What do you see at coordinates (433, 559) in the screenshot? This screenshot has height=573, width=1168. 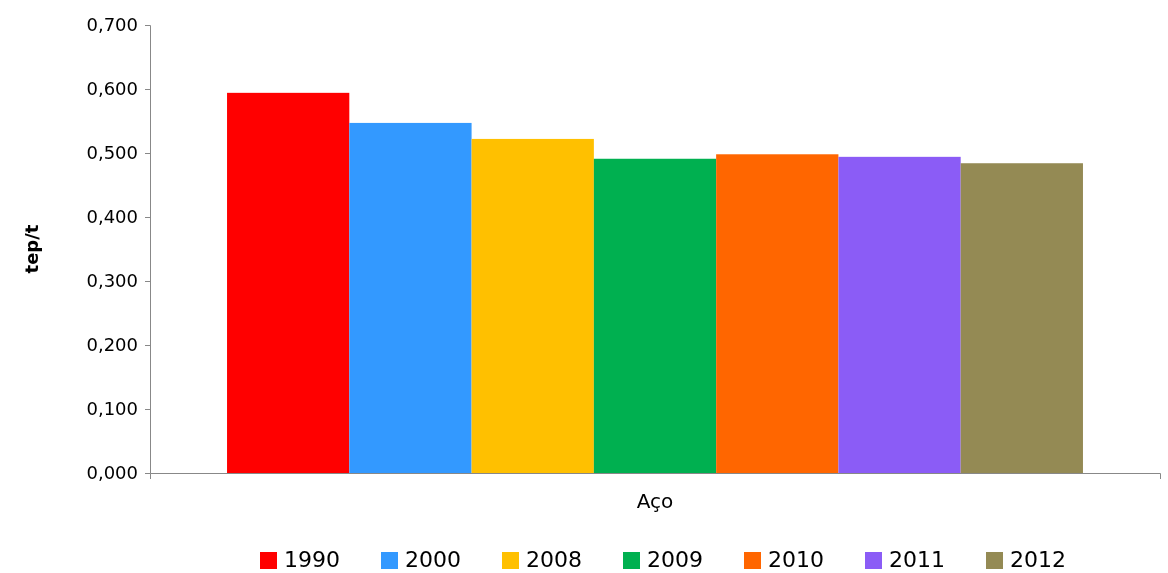 I see `legend-label: 2000` at bounding box center [433, 559].